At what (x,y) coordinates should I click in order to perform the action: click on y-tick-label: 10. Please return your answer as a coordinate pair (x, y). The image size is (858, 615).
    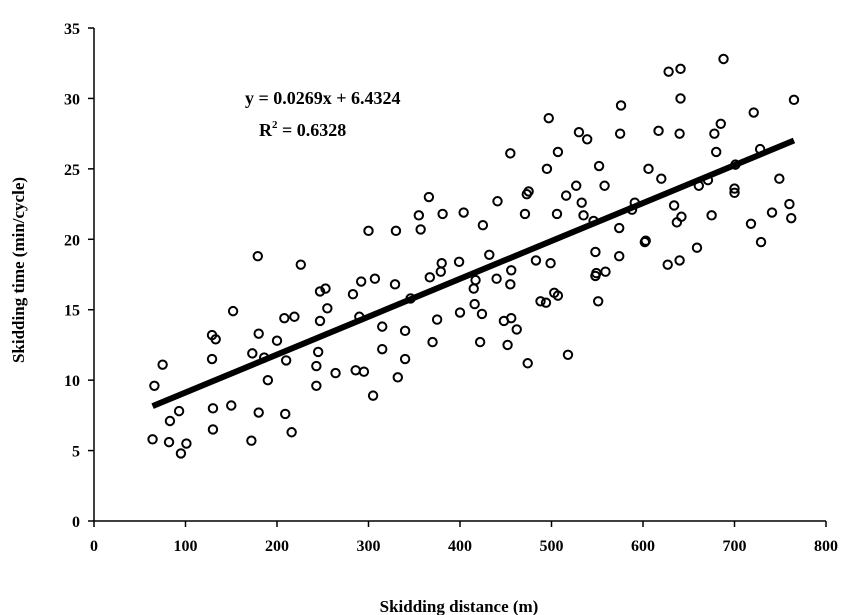
    Looking at the image, I should click on (72, 381).